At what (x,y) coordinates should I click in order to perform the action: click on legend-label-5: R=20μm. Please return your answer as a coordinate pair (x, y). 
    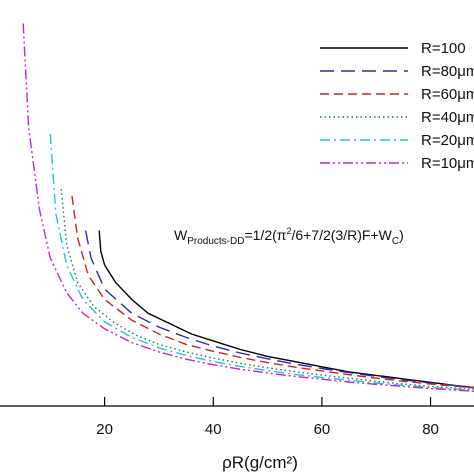
    Looking at the image, I should click on (447, 140).